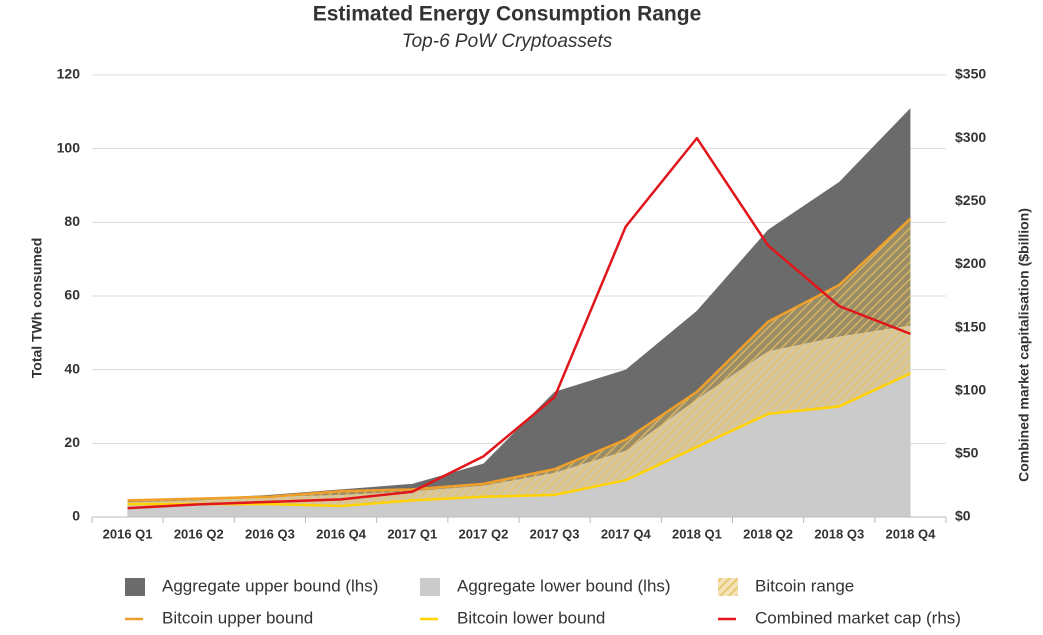 The height and width of the screenshot is (635, 1043). I want to click on x-tick-label: 2018 Q3, so click(839, 533).